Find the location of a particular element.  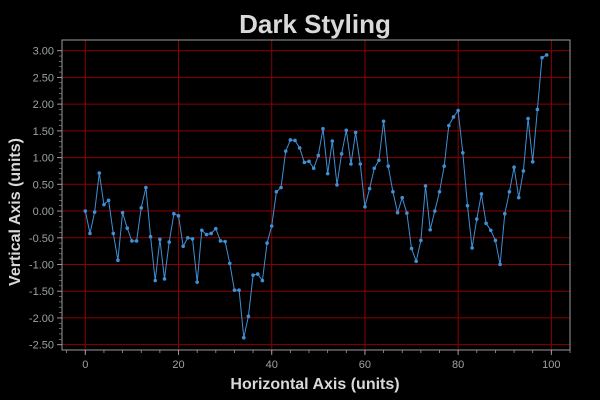

x-tick-label: 40 is located at coordinates (272, 365).